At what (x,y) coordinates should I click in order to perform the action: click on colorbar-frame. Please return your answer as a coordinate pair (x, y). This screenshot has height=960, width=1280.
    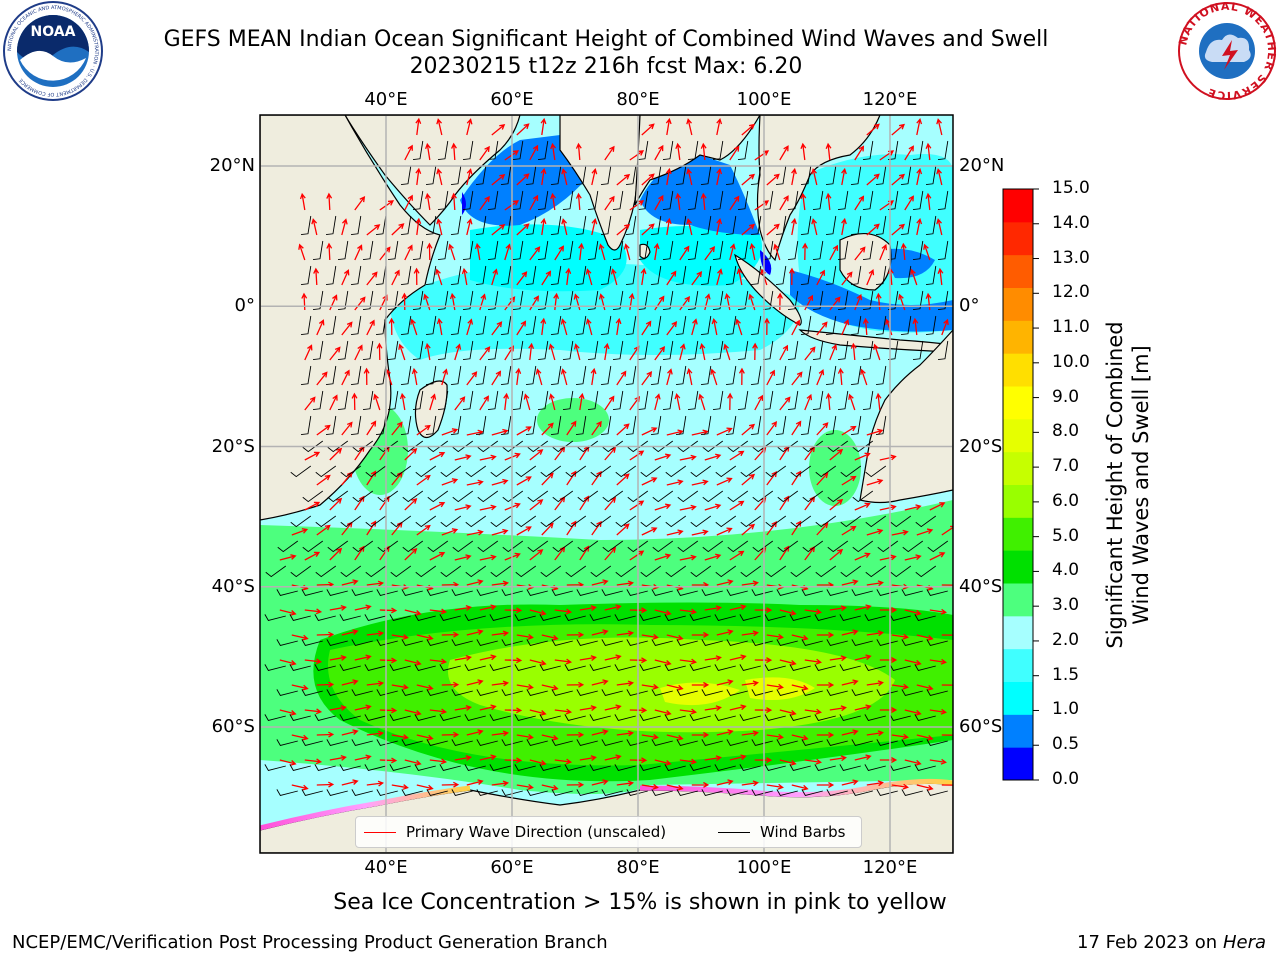
    Looking at the image, I should click on (1018, 484).